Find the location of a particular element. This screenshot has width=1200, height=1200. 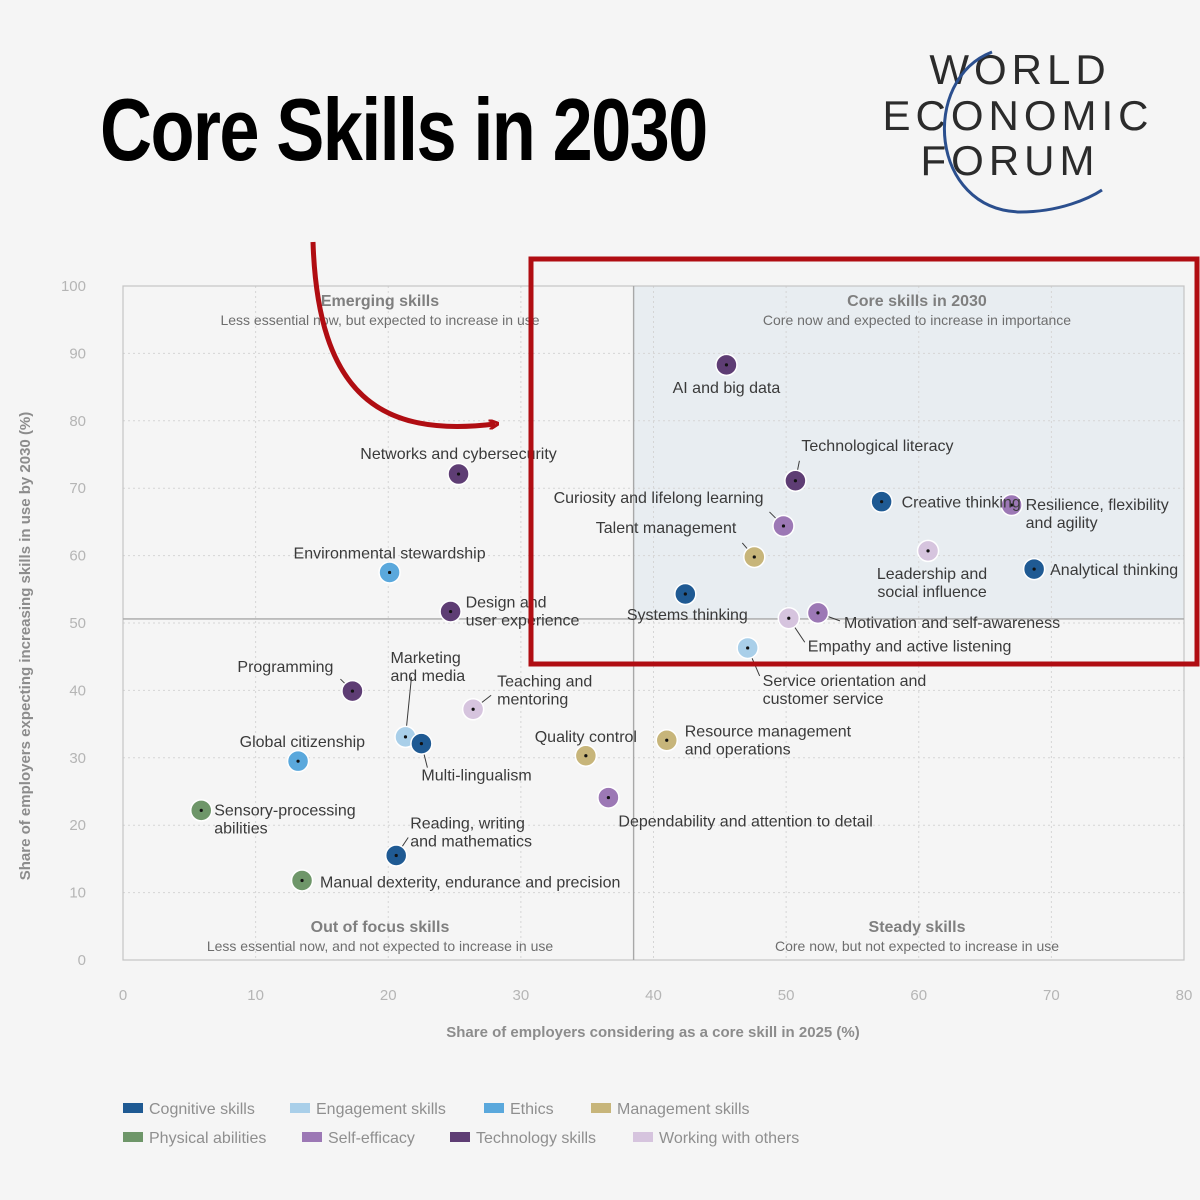

label-resource-management-and-operations: and operations is located at coordinates (738, 749).